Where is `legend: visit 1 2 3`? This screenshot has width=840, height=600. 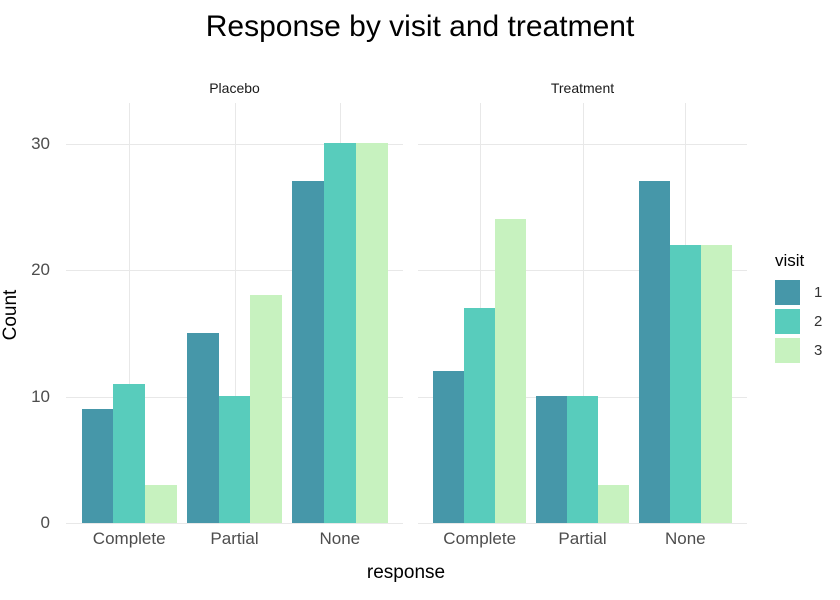 legend: visit 1 2 3 is located at coordinates (798, 309).